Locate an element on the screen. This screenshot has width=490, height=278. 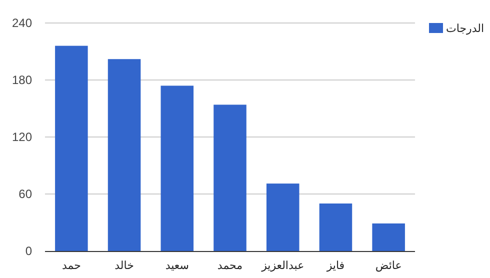
y-tick-label: 240 is located at coordinates (22, 23).